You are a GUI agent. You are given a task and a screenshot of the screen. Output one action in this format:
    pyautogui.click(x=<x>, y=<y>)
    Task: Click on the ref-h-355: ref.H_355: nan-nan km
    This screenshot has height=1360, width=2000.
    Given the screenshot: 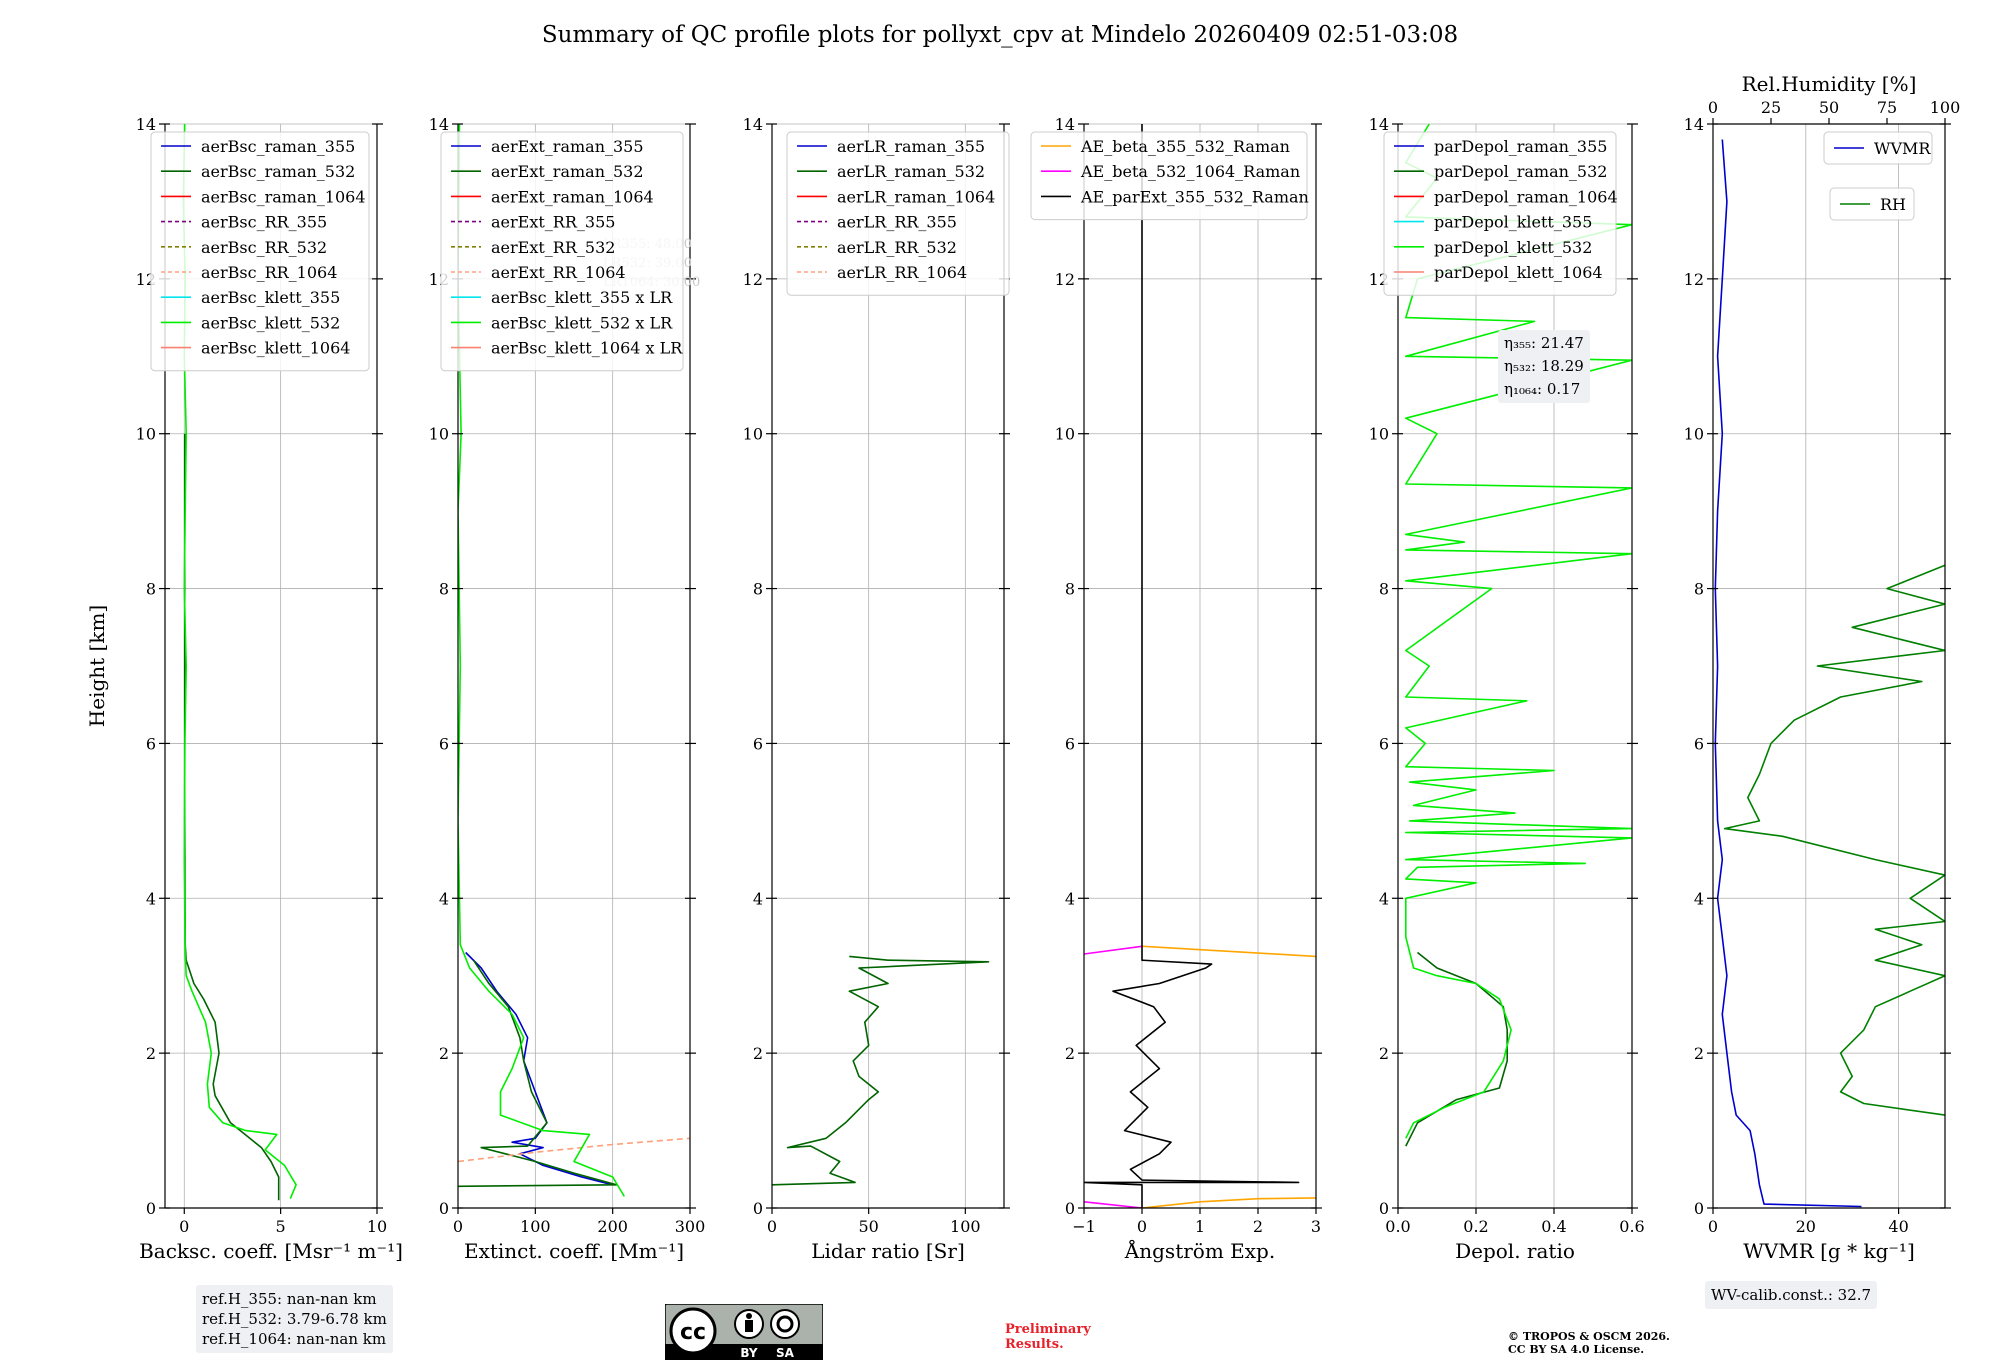 What is the action you would take?
    pyautogui.click(x=289, y=1299)
    